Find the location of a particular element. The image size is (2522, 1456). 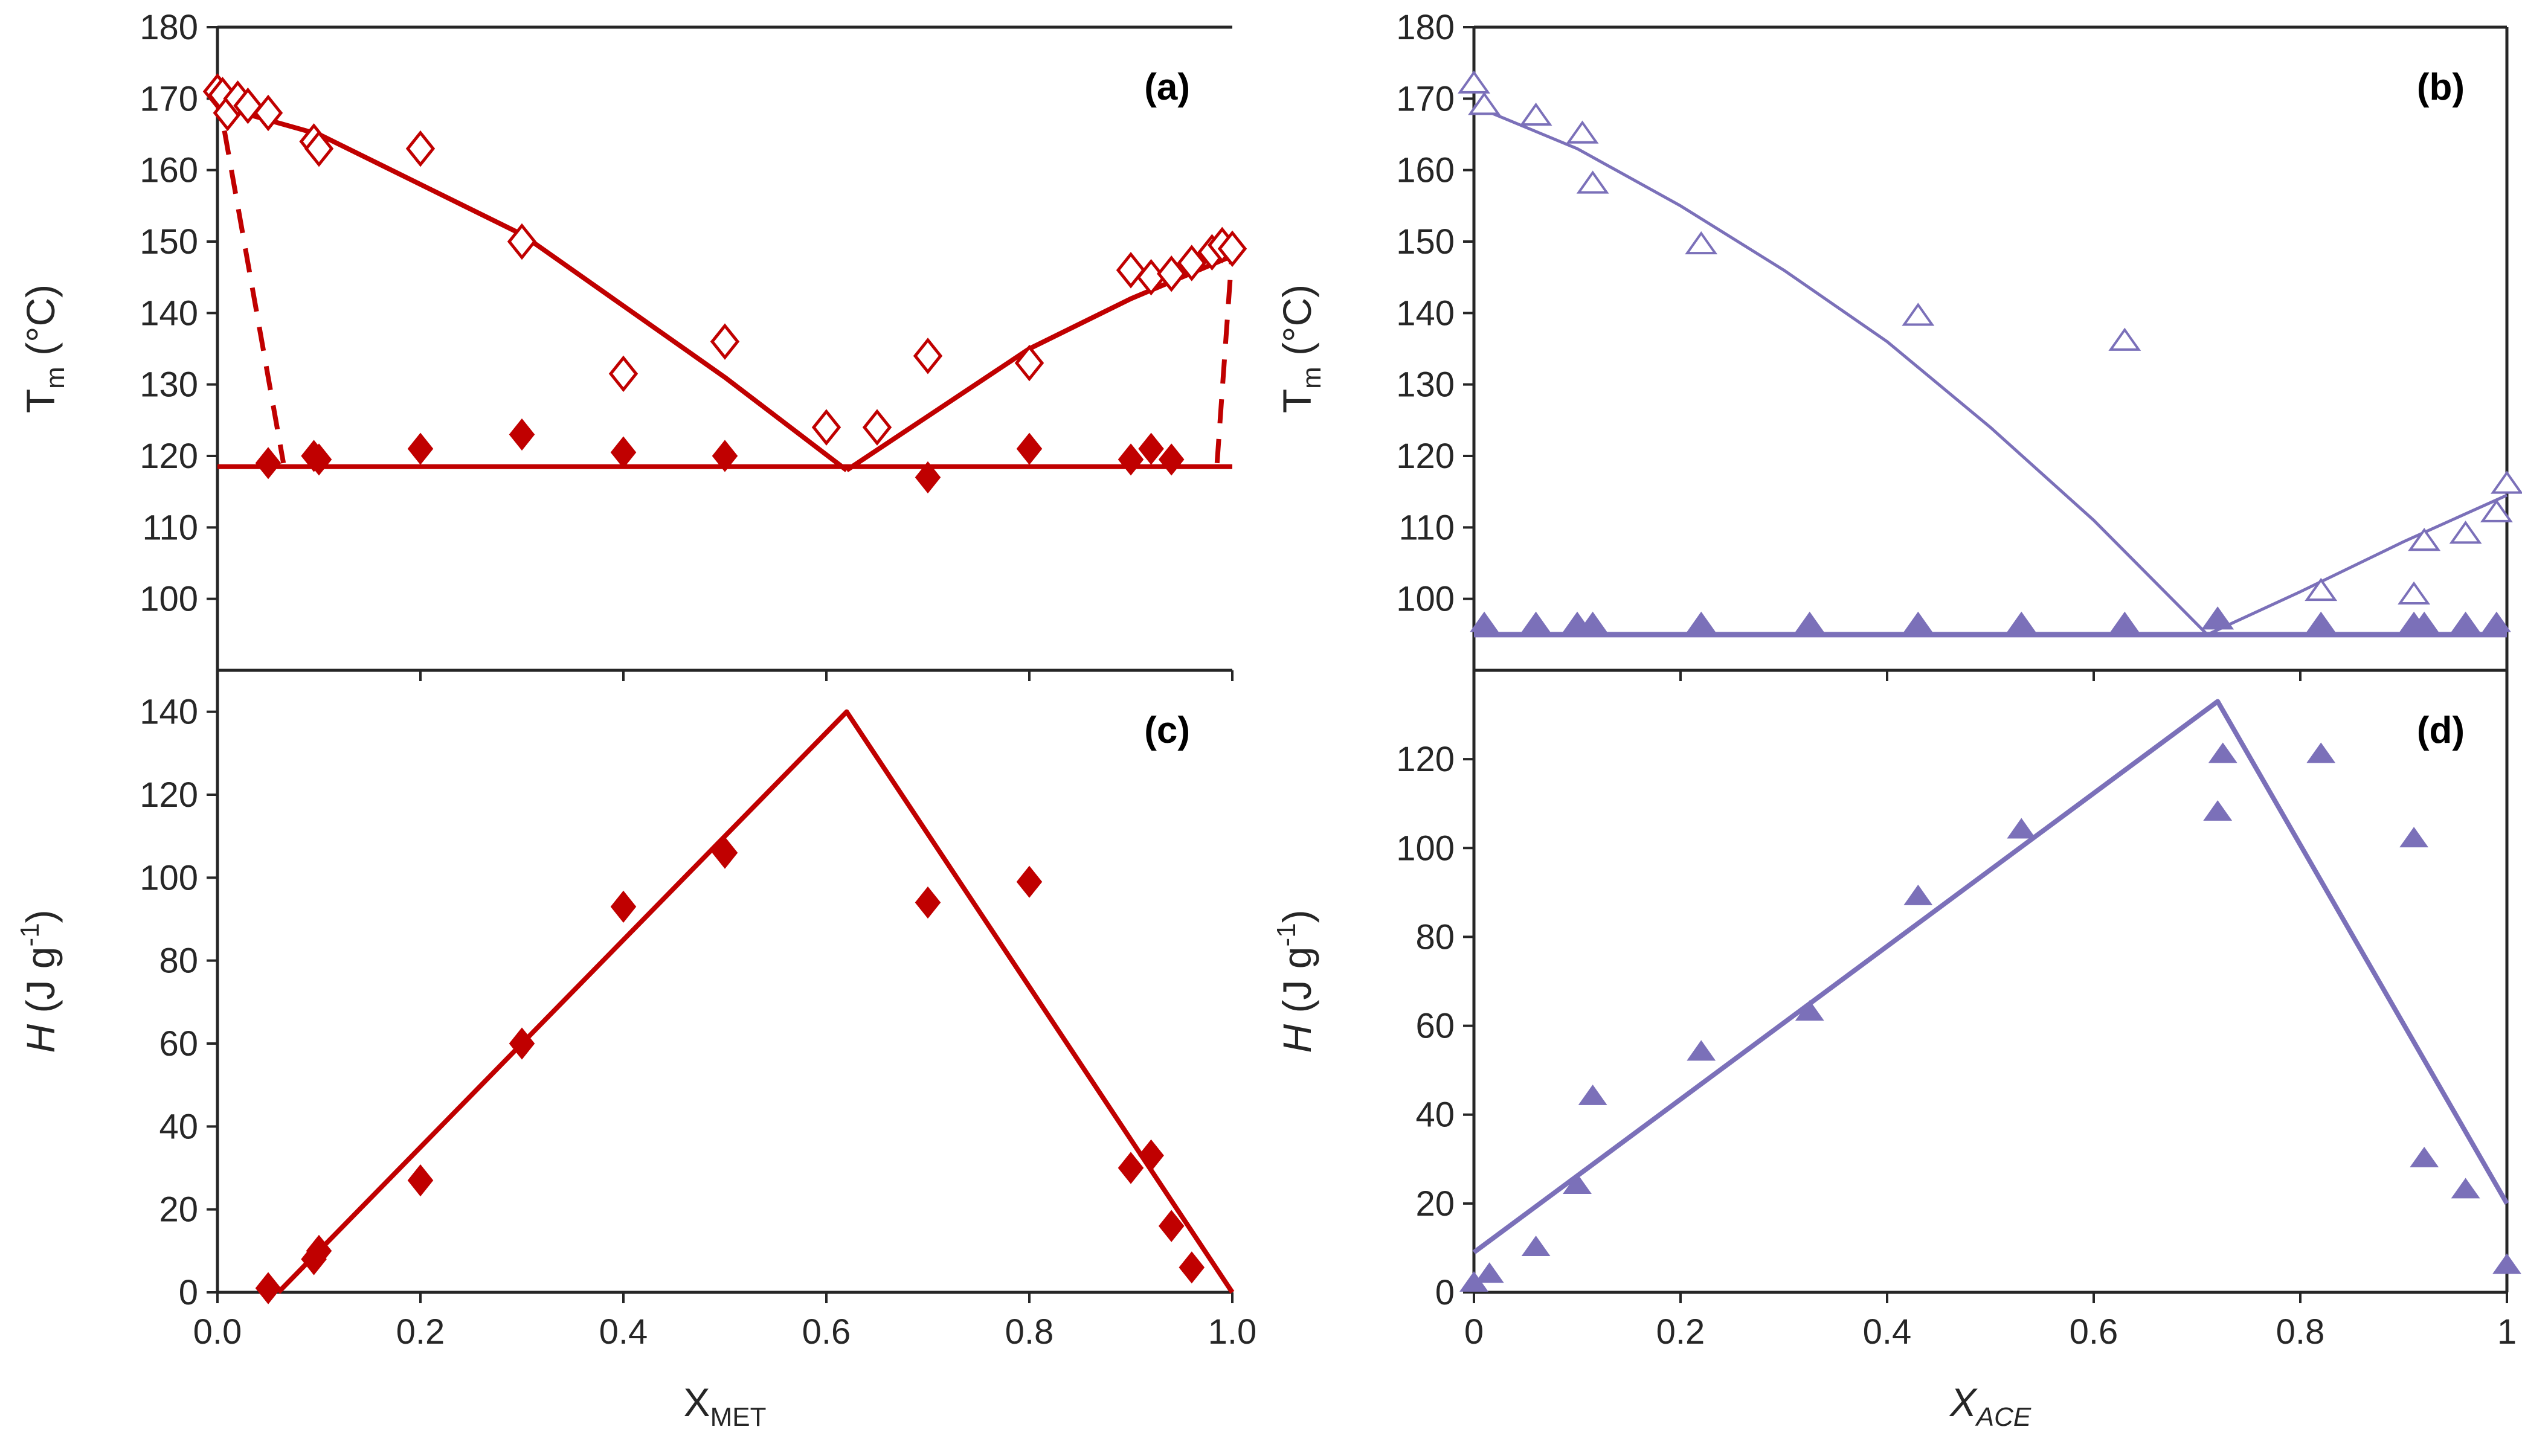

x-tick-label: 0.6 is located at coordinates (826, 1332).